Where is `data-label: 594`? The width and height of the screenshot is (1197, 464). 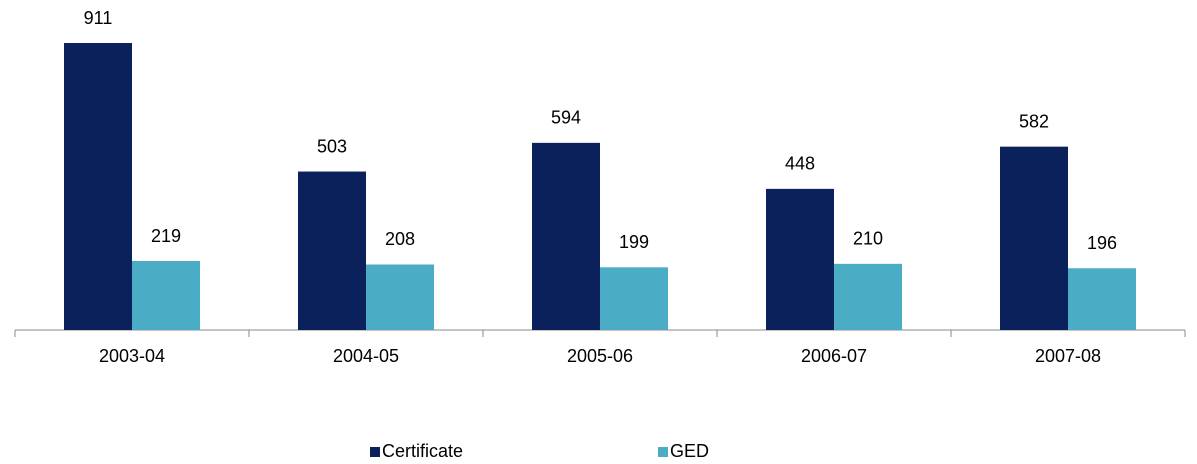
data-label: 594 is located at coordinates (566, 118).